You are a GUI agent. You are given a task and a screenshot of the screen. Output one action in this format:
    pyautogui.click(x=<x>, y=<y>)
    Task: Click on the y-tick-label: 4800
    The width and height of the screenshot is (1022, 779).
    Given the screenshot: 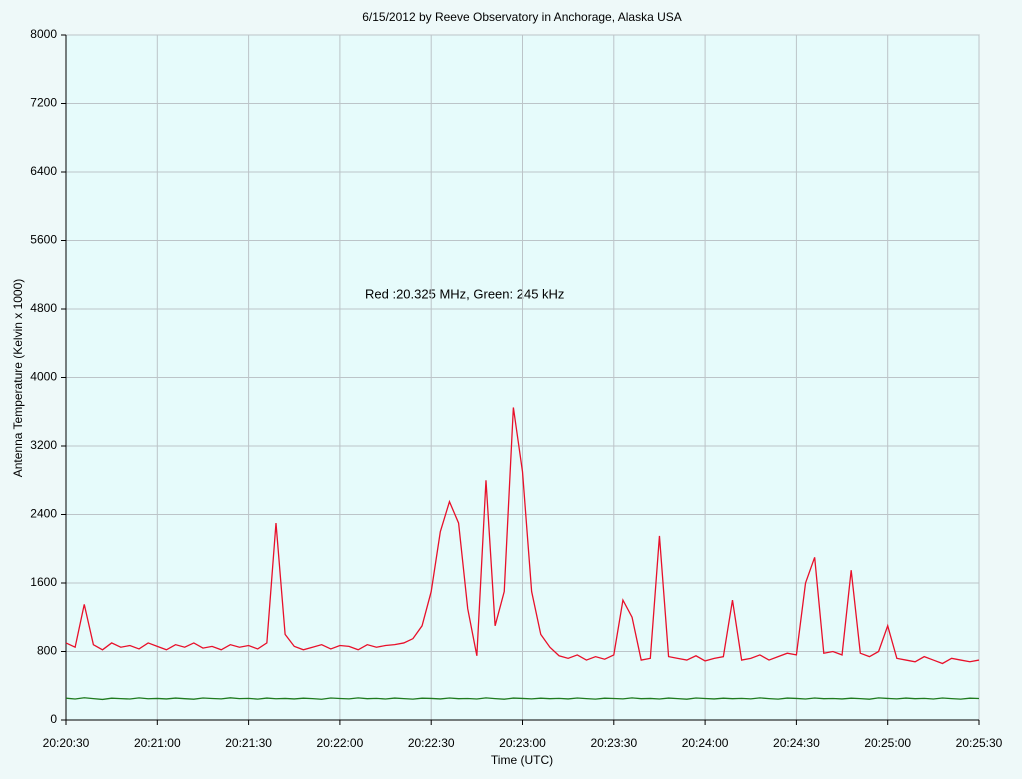 What is the action you would take?
    pyautogui.click(x=43, y=308)
    